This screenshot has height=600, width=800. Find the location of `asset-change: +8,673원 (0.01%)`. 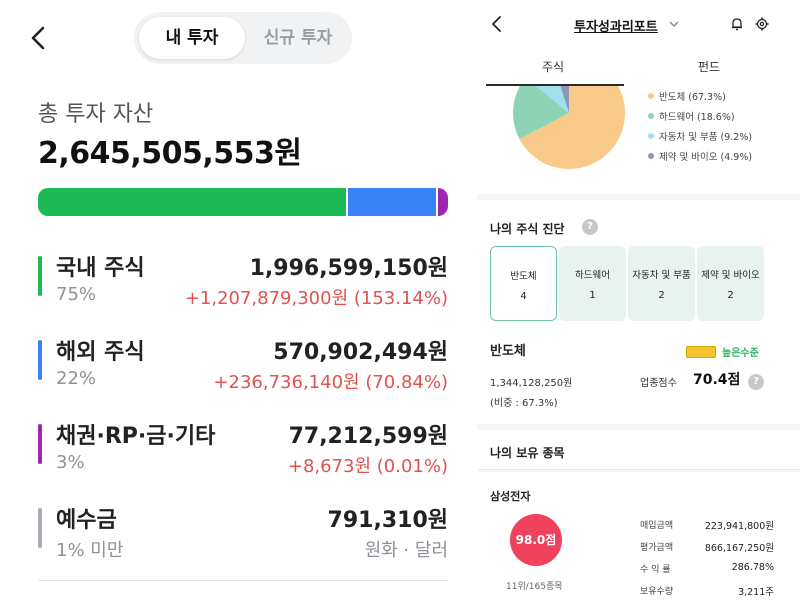

asset-change: +8,673원 (0.01%) is located at coordinates (367, 466).